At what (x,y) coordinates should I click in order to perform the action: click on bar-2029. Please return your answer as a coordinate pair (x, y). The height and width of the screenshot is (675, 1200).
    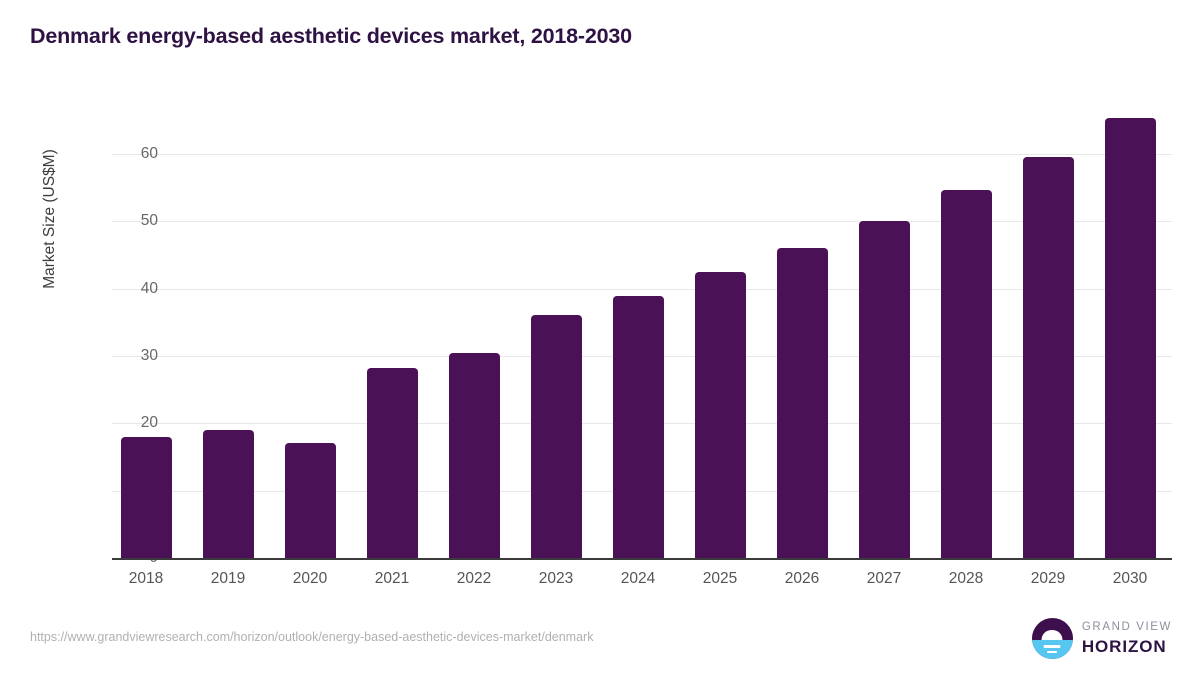
    Looking at the image, I should click on (1048, 357).